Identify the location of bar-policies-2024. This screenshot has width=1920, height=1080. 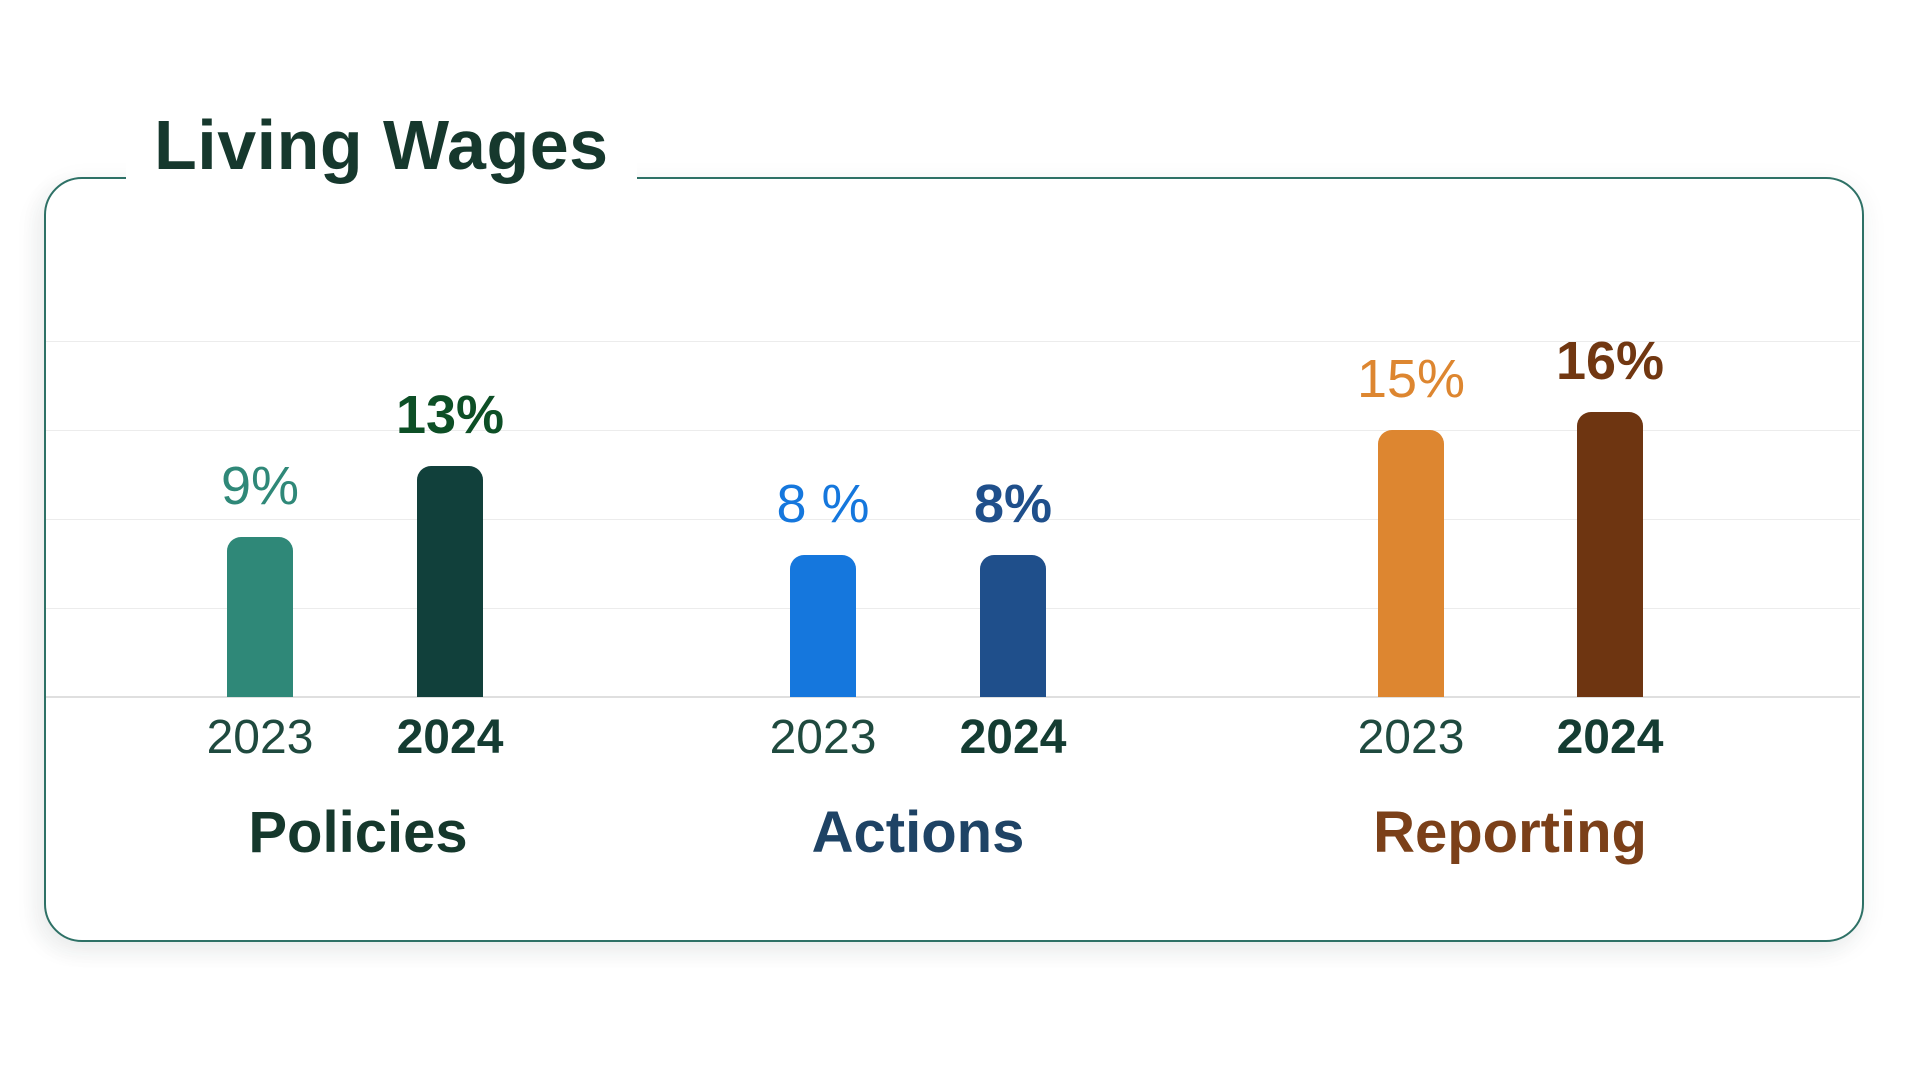
(450, 581).